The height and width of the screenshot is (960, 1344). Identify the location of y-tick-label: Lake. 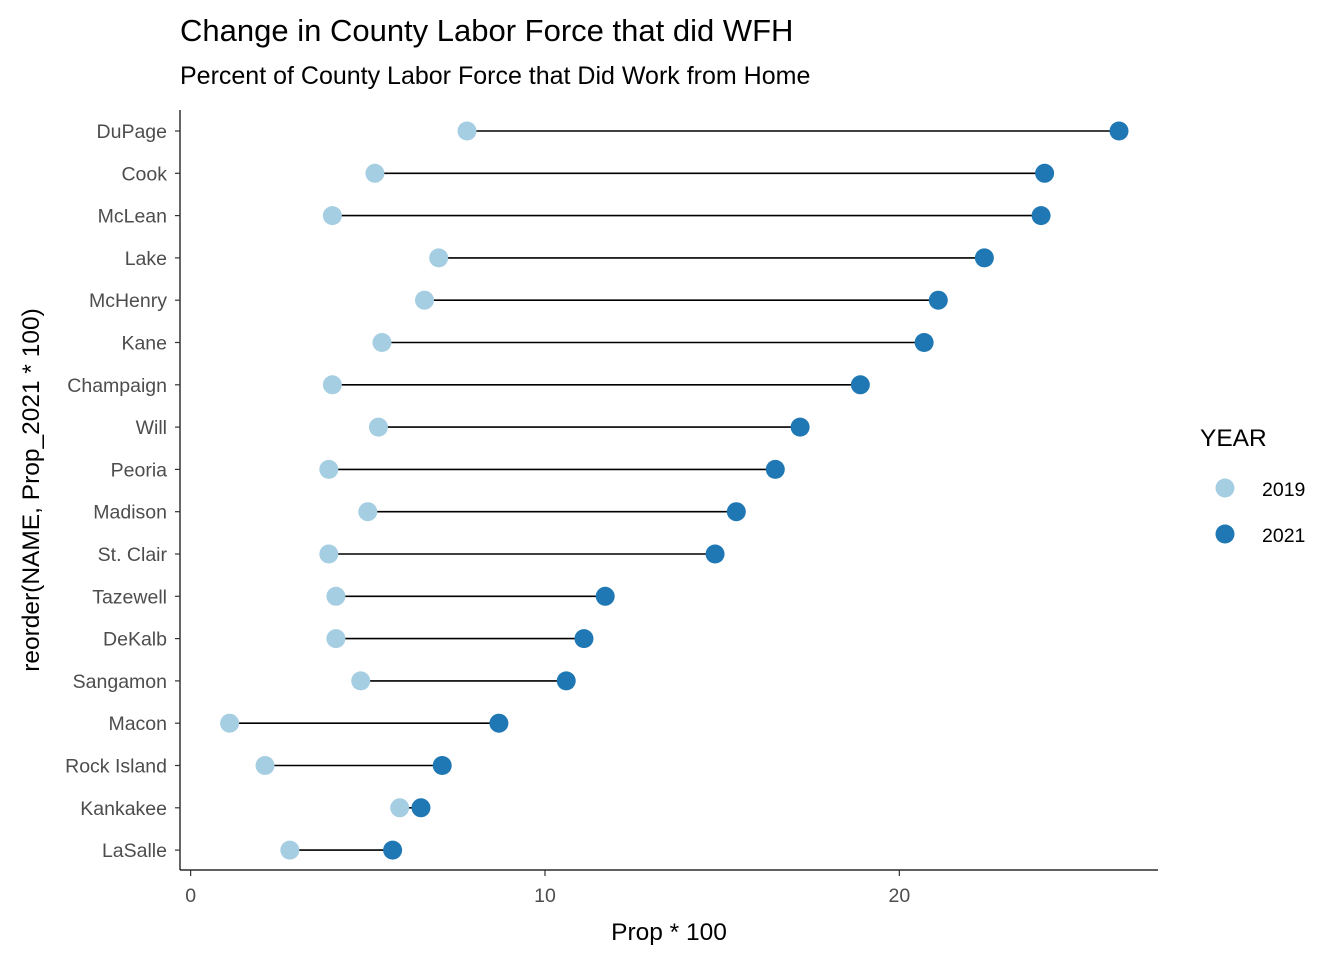
(146, 259).